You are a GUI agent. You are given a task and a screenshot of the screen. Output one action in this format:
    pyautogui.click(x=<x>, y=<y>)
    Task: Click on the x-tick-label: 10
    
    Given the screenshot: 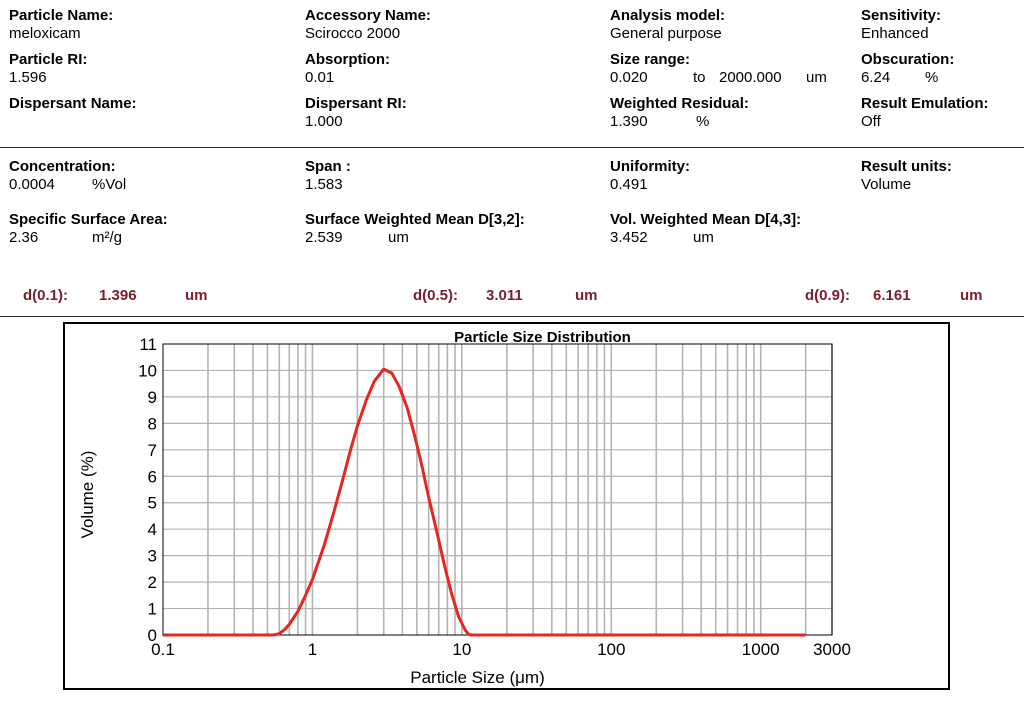 What is the action you would take?
    pyautogui.click(x=461, y=649)
    